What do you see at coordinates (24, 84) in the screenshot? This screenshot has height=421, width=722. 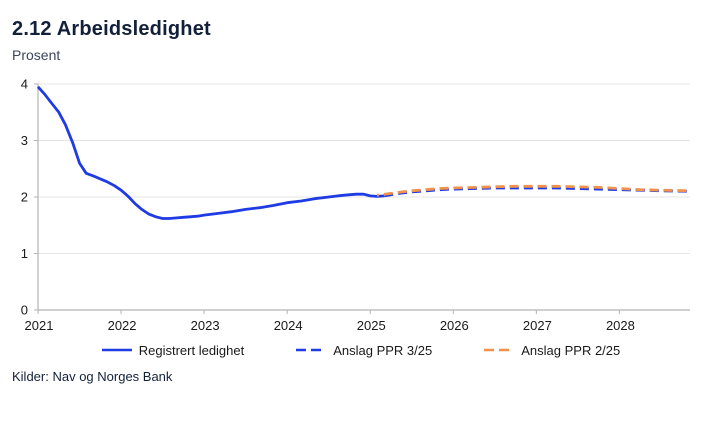 I see `y-tick-label: 4` at bounding box center [24, 84].